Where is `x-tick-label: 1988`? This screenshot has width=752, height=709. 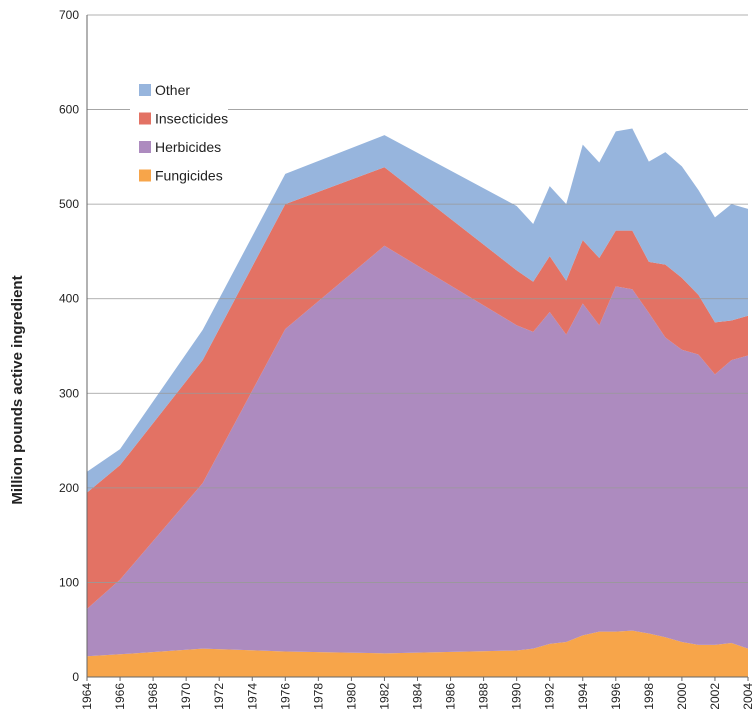
x-tick-label: 1988 is located at coordinates (484, 696).